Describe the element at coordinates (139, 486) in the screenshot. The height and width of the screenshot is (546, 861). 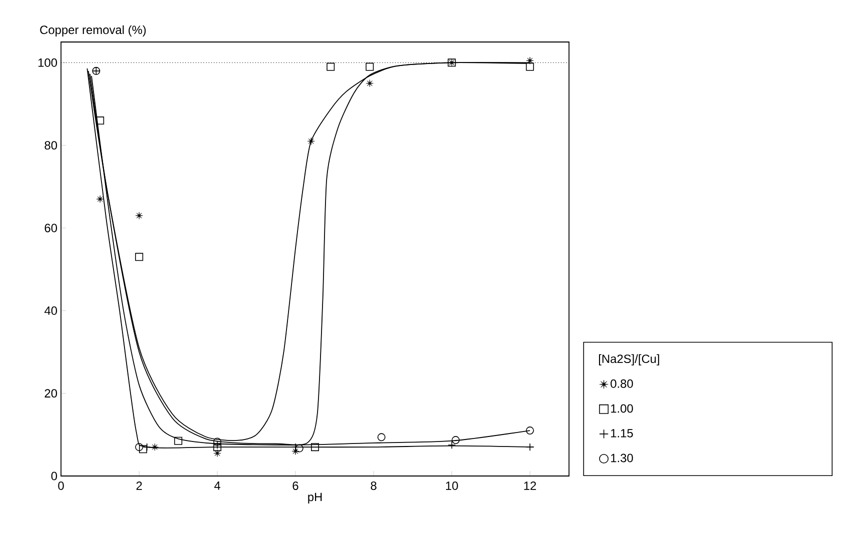
I see `x-tick-label: 2` at that location.